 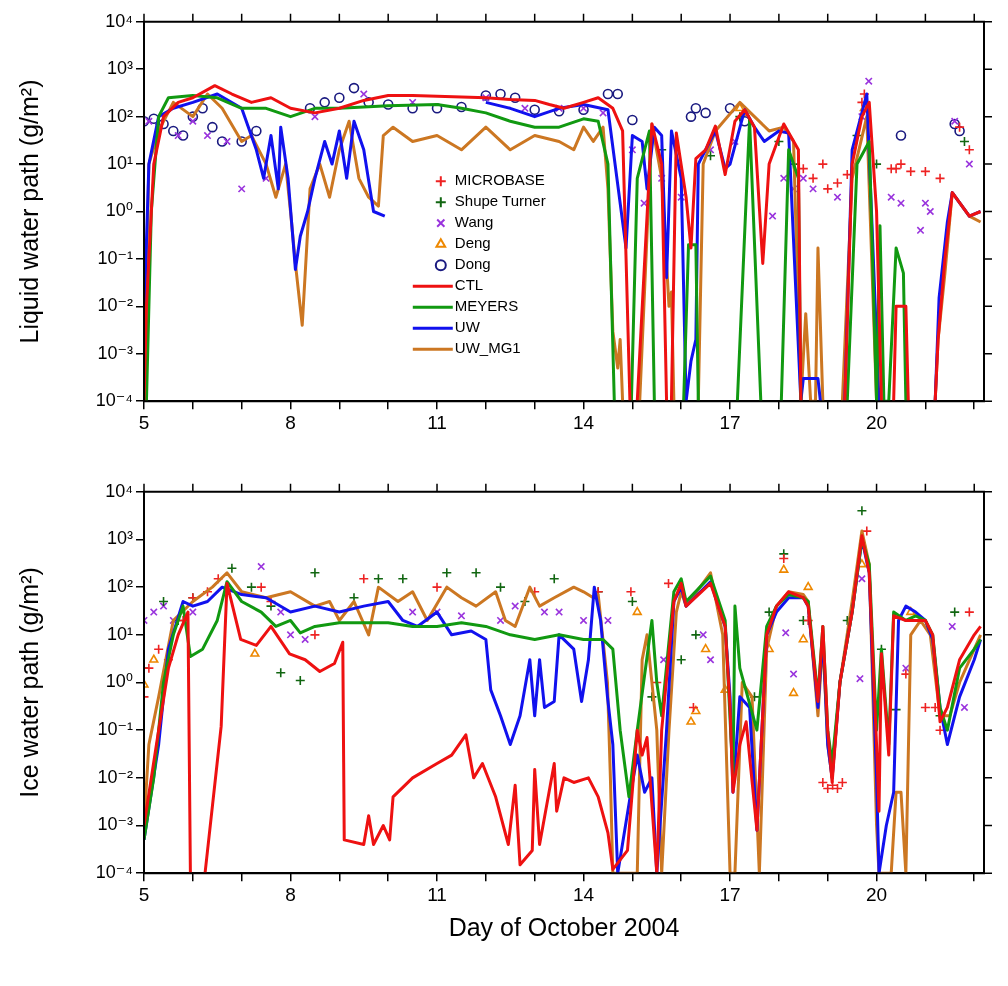 What do you see at coordinates (467, 327) in the screenshot?
I see `legend-label: UW` at bounding box center [467, 327].